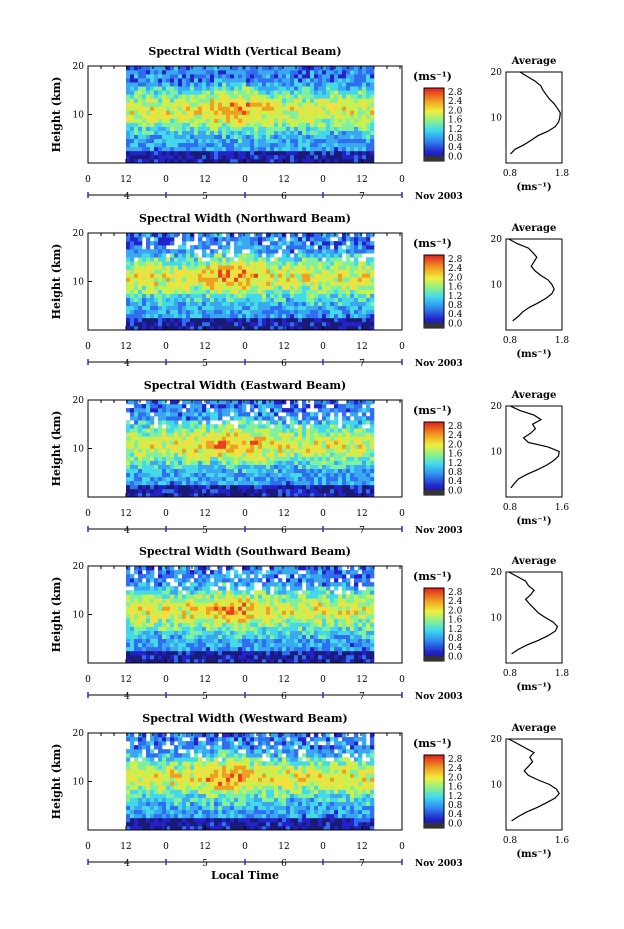  Describe the element at coordinates (455, 306) in the screenshot. I see `colorbar-tick-label: 0.8` at that location.